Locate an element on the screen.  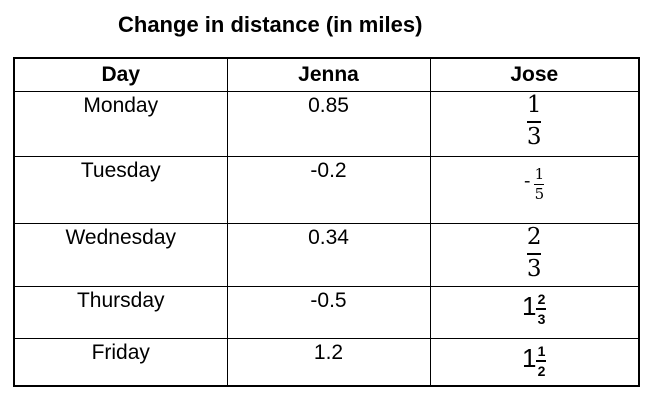
day-cell: Monday is located at coordinates (120, 123).